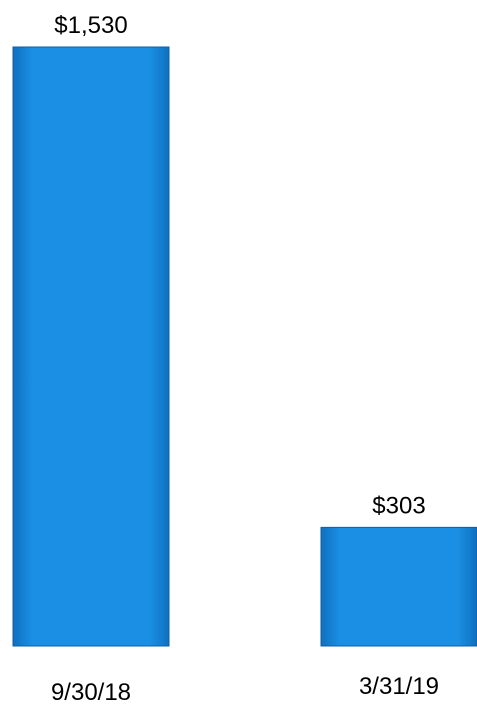 The image size is (477, 712). What do you see at coordinates (399, 686) in the screenshot?
I see `x-tick-label: 3/31/19` at bounding box center [399, 686].